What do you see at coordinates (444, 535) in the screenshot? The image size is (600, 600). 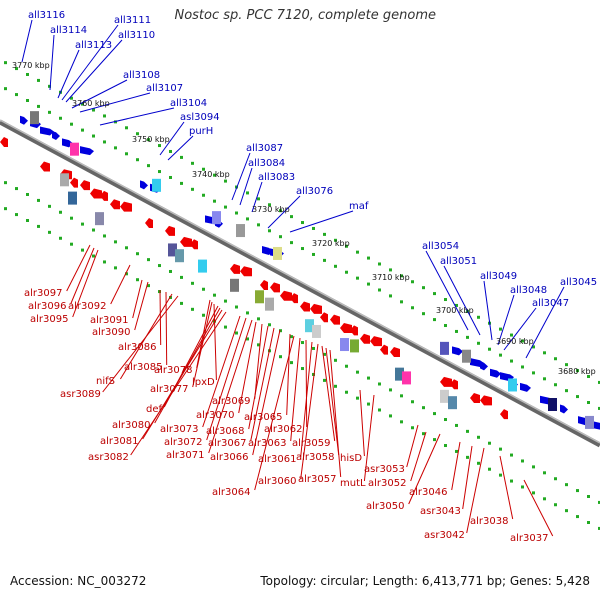 I see `gene-label: asr3042` at bounding box center [444, 535].